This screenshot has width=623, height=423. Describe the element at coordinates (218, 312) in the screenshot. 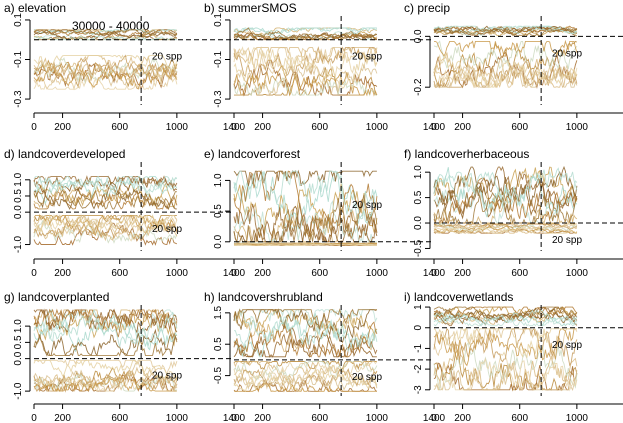

I see `y-tick-label: 1.5` at that location.